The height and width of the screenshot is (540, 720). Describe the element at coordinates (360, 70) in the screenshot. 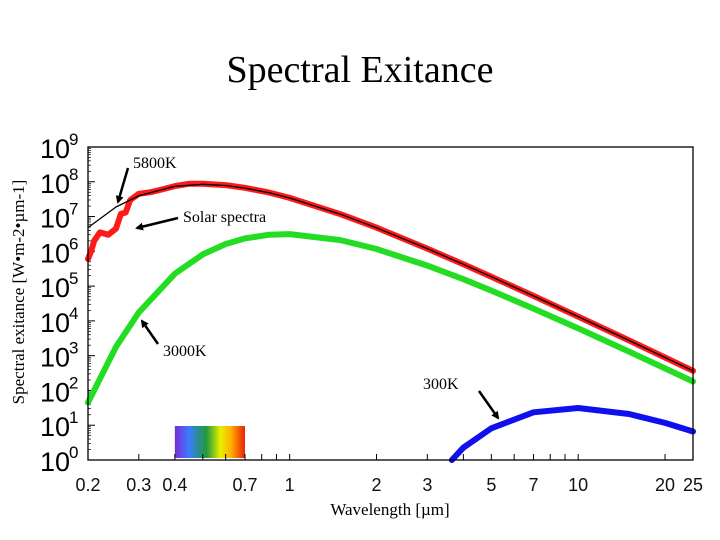

I see `slide-title: Spectral Exitance` at that location.